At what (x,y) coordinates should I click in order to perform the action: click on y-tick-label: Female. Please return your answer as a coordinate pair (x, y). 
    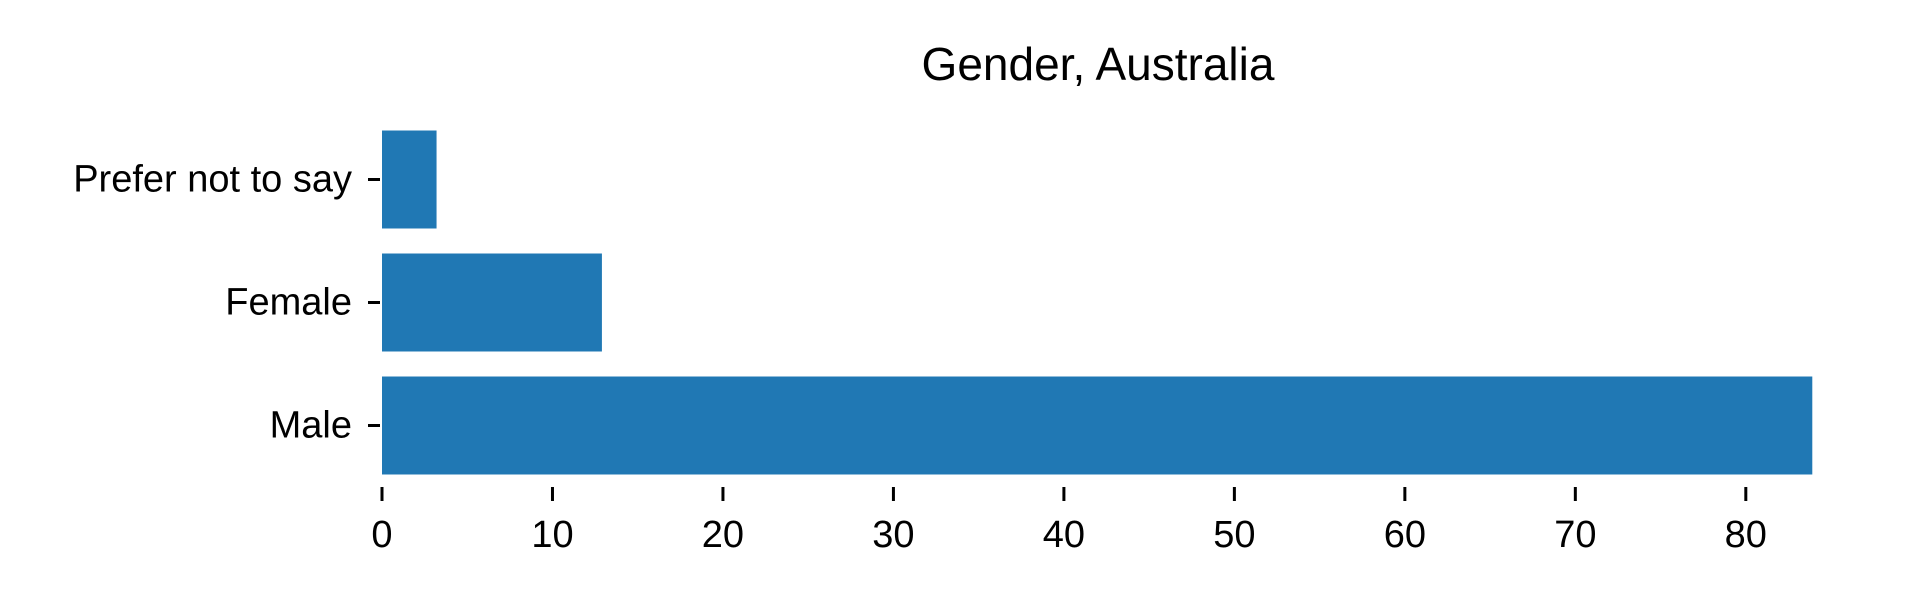
    Looking at the image, I should click on (288, 303).